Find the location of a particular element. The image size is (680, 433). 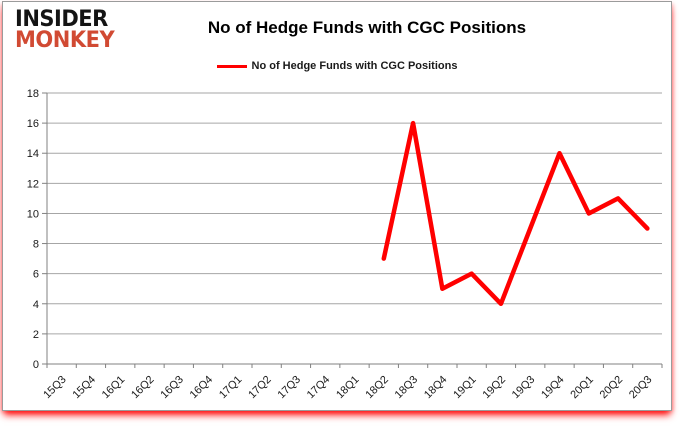

x-tick-label: 18Q1 is located at coordinates (348, 388).